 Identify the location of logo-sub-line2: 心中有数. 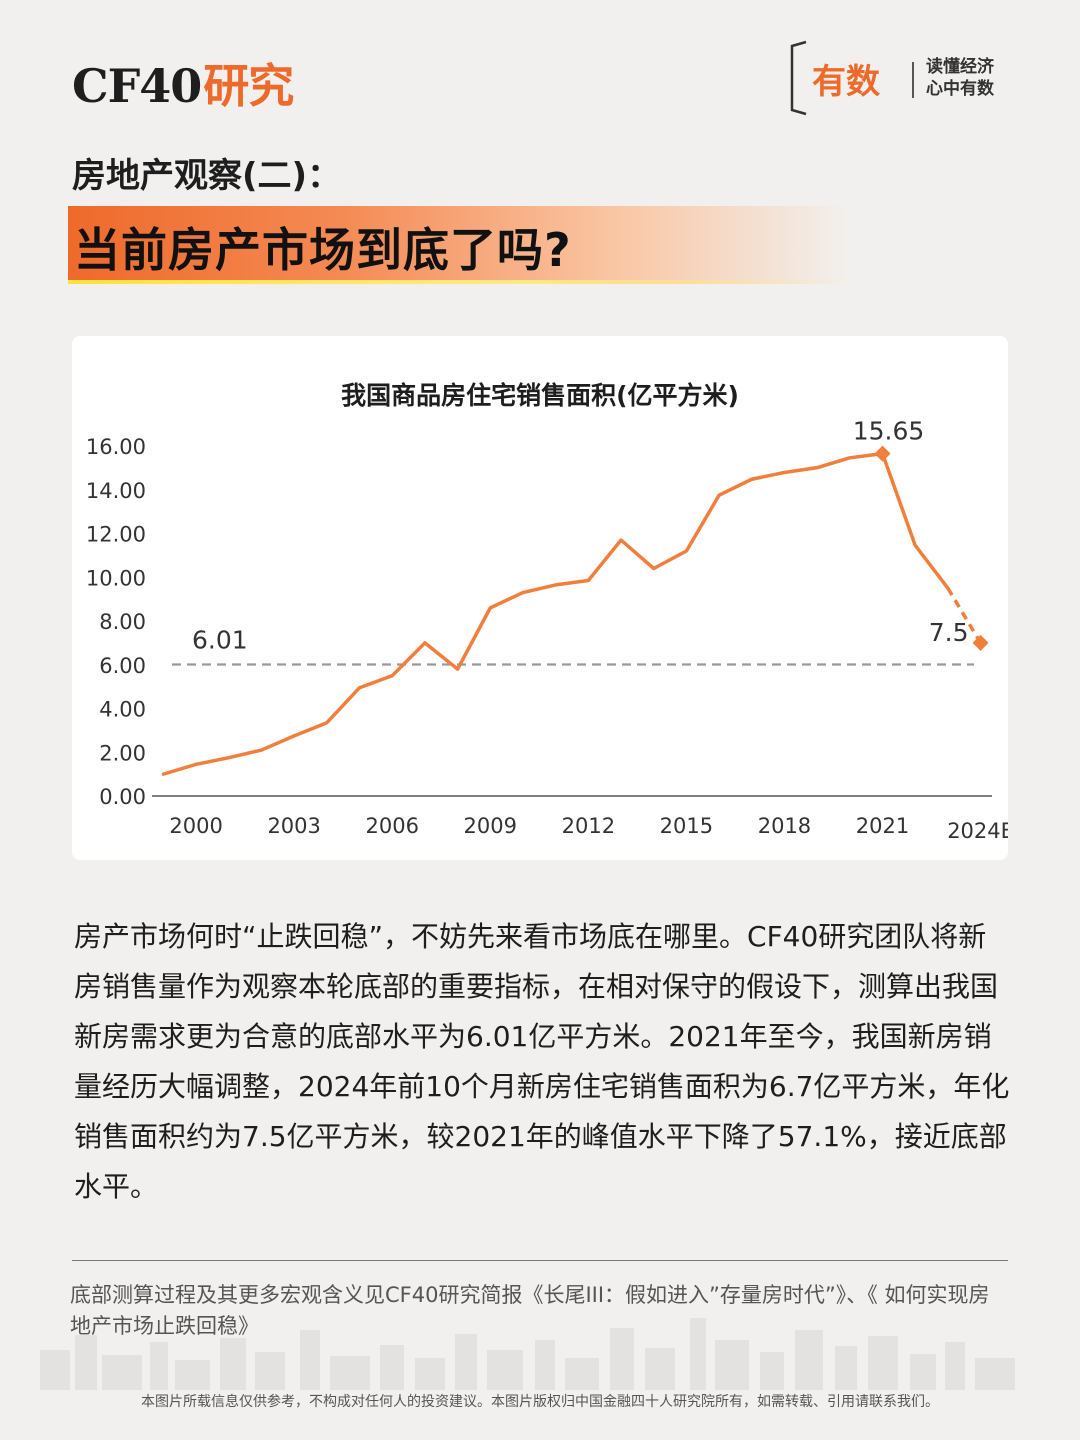
(960, 89).